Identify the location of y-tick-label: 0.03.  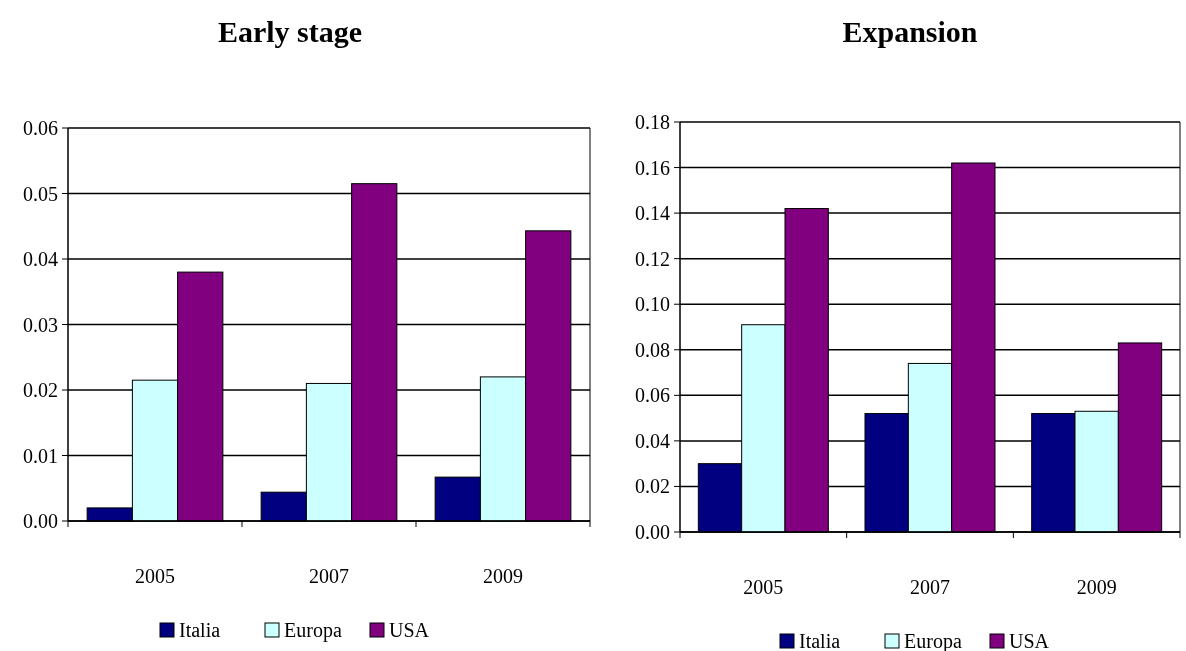
(40, 324).